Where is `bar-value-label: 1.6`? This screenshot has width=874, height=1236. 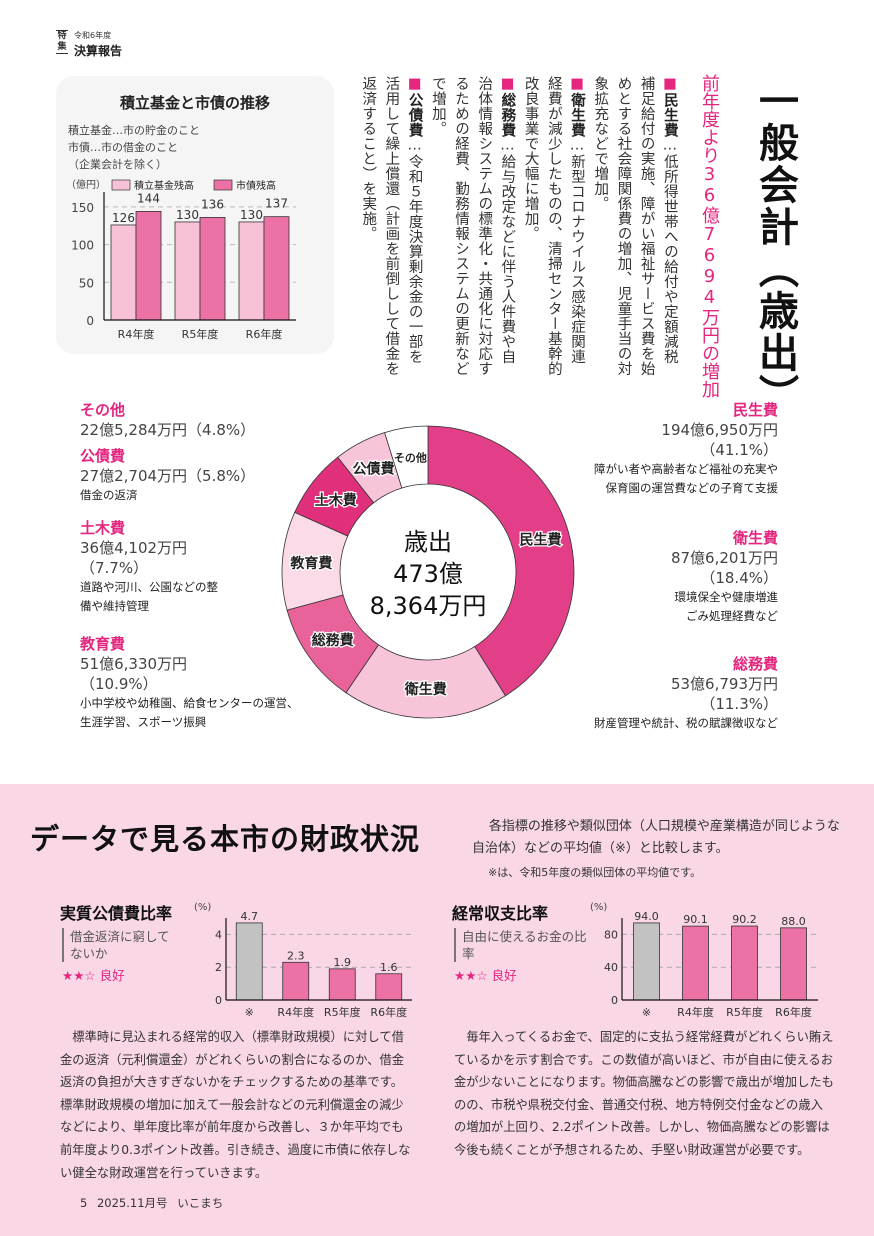
bar-value-label: 1.6 is located at coordinates (389, 967).